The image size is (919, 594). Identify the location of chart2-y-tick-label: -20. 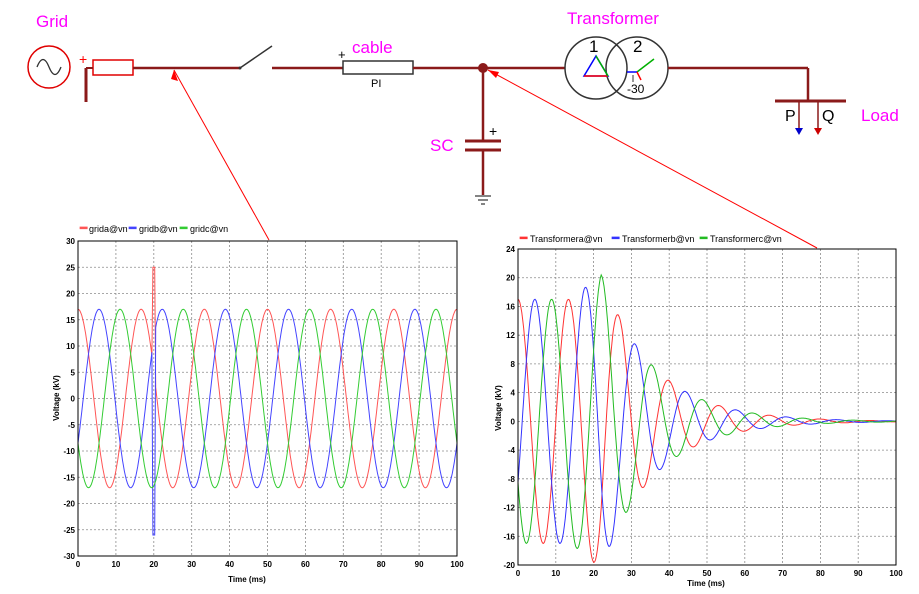
(509, 565).